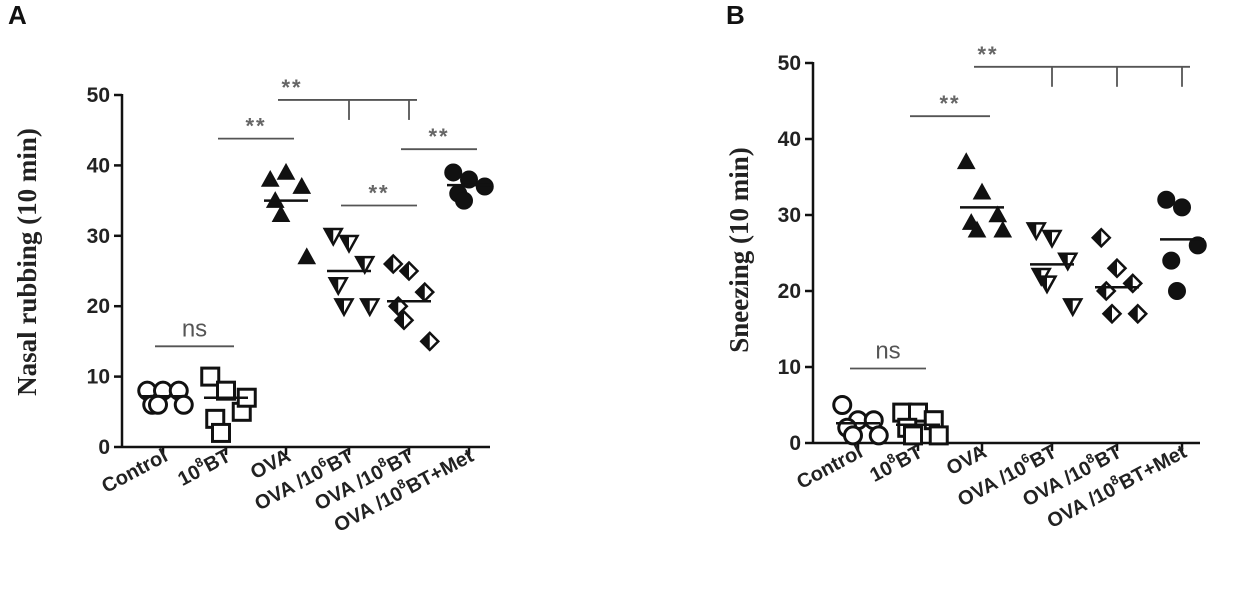  I want to click on x-tick-label: OVA, so click(966, 460).